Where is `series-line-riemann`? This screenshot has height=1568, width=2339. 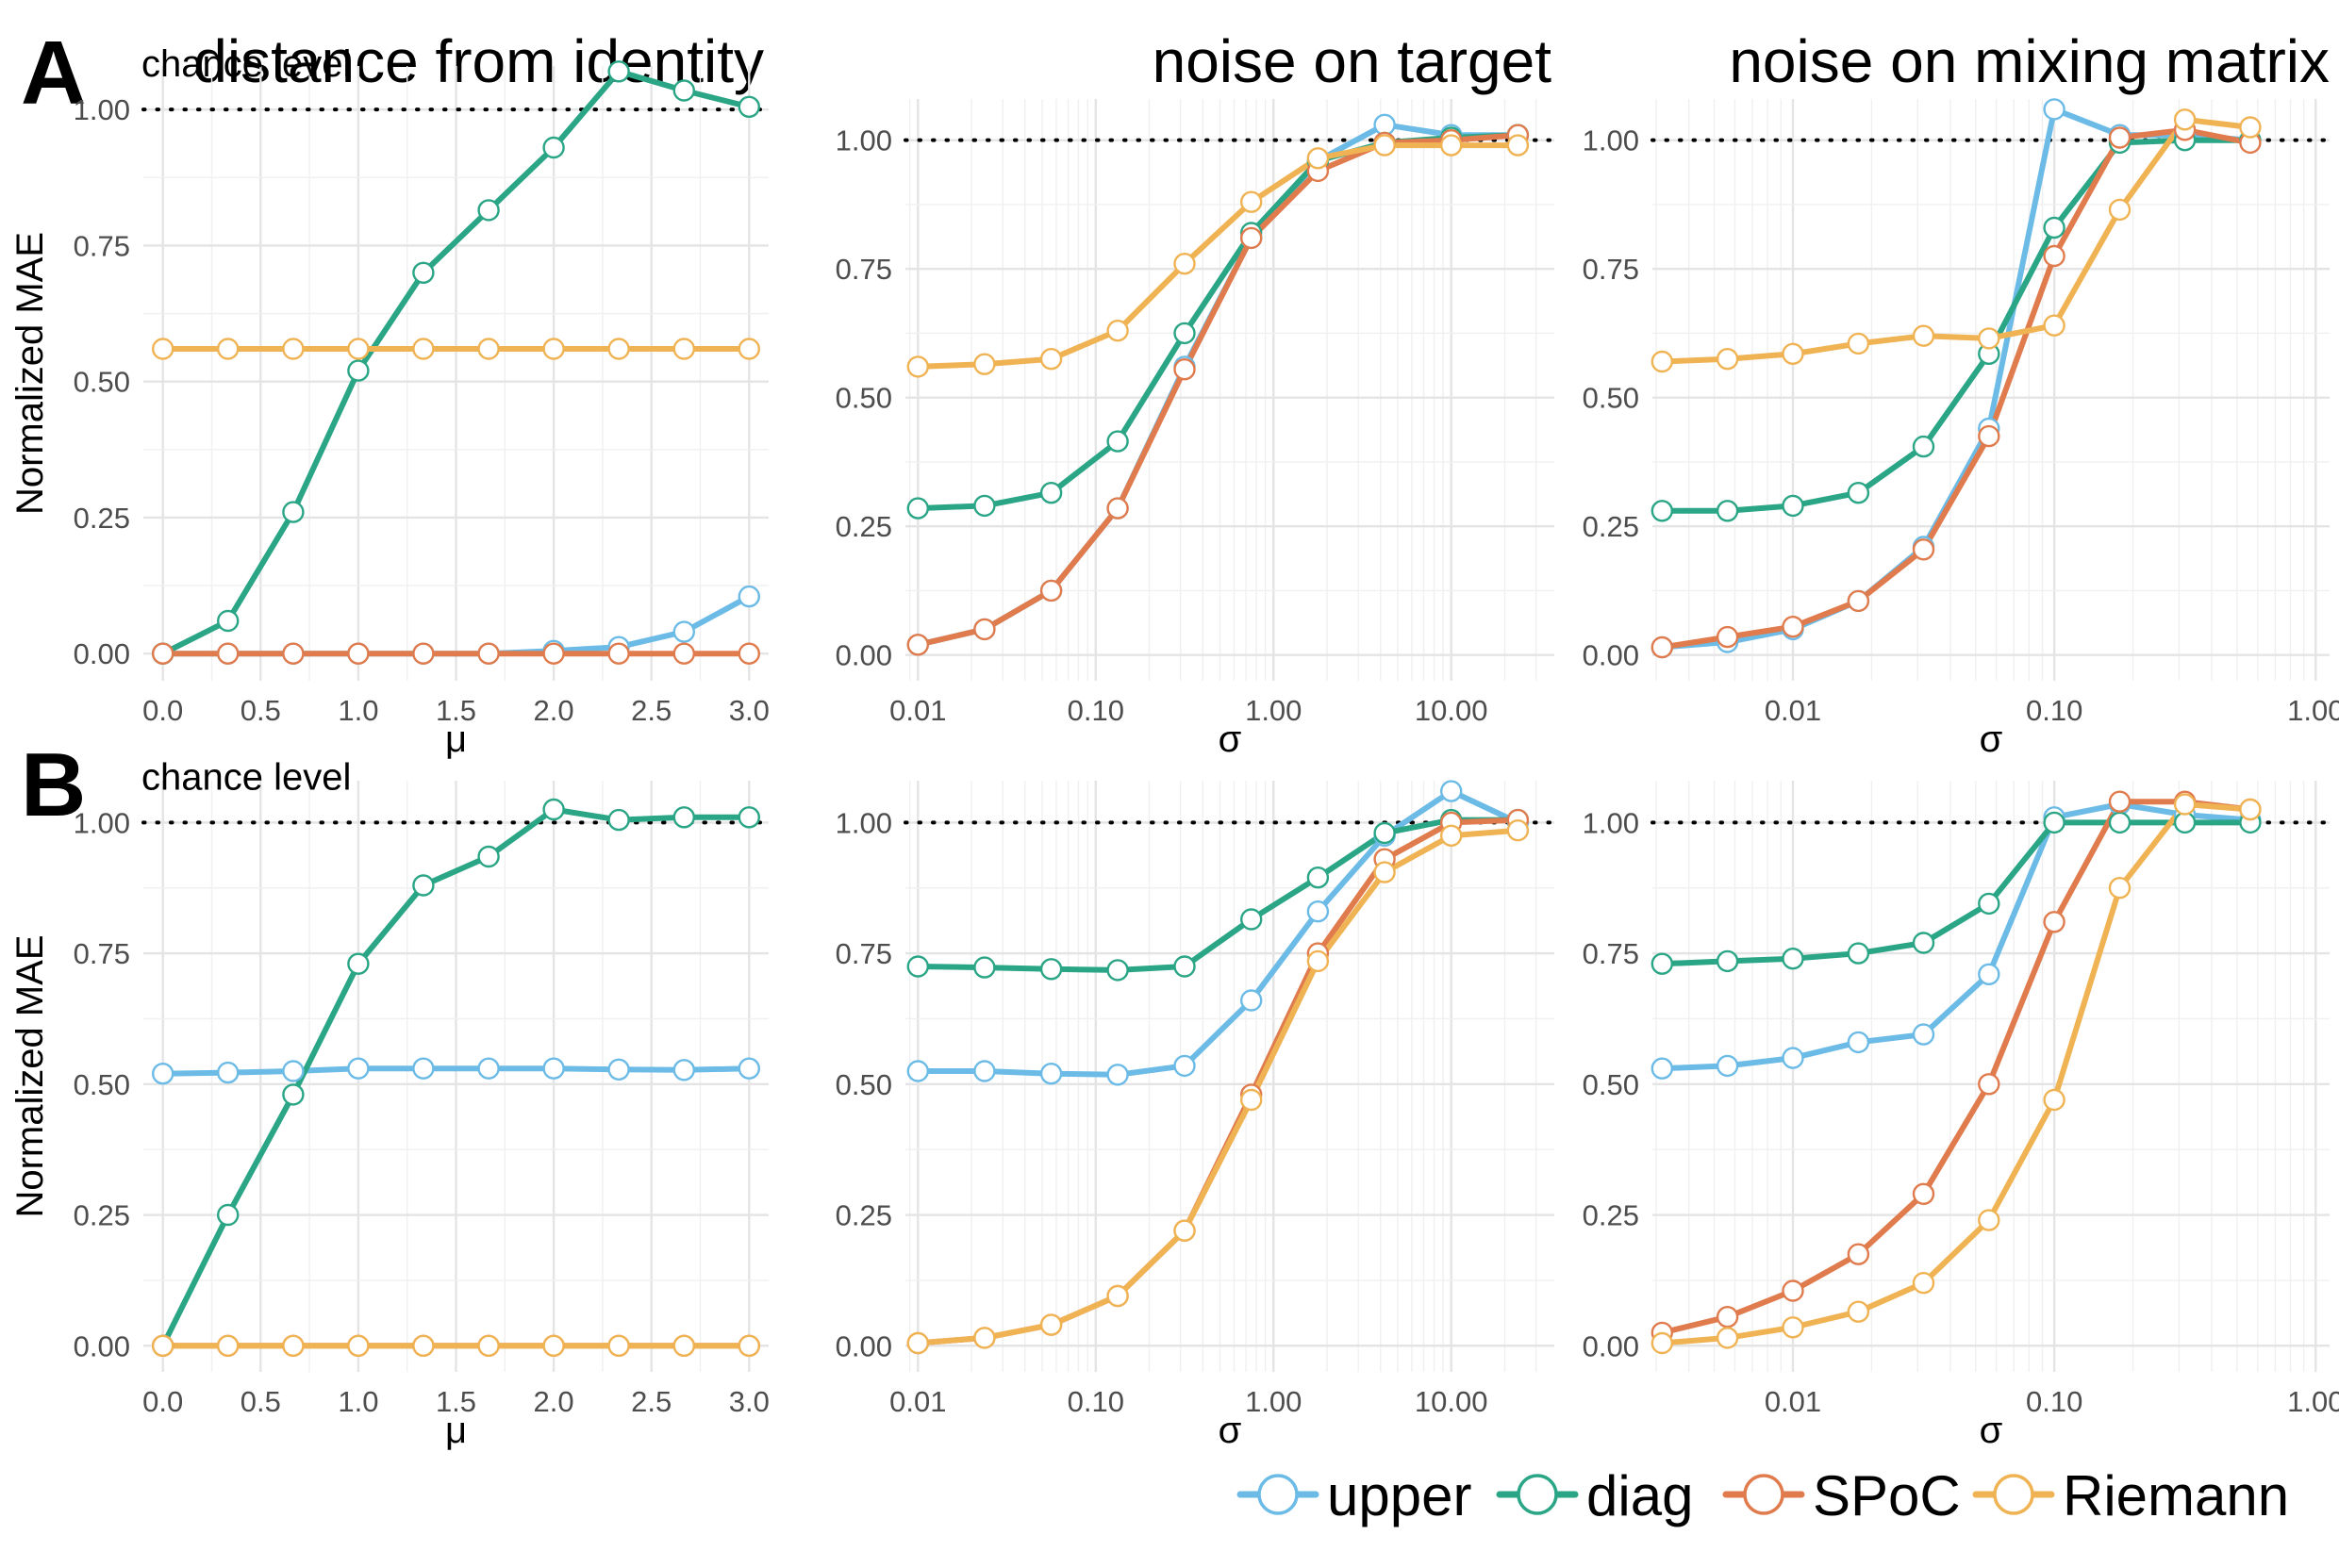 series-line-riemann is located at coordinates (1218, 256).